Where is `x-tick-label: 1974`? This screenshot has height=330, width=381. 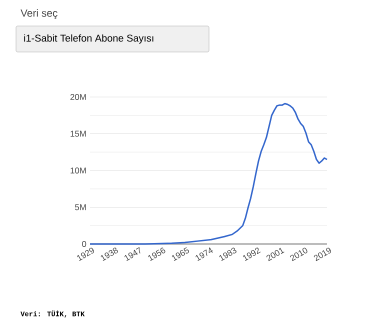 x-tick-label: 1974 is located at coordinates (204, 254).